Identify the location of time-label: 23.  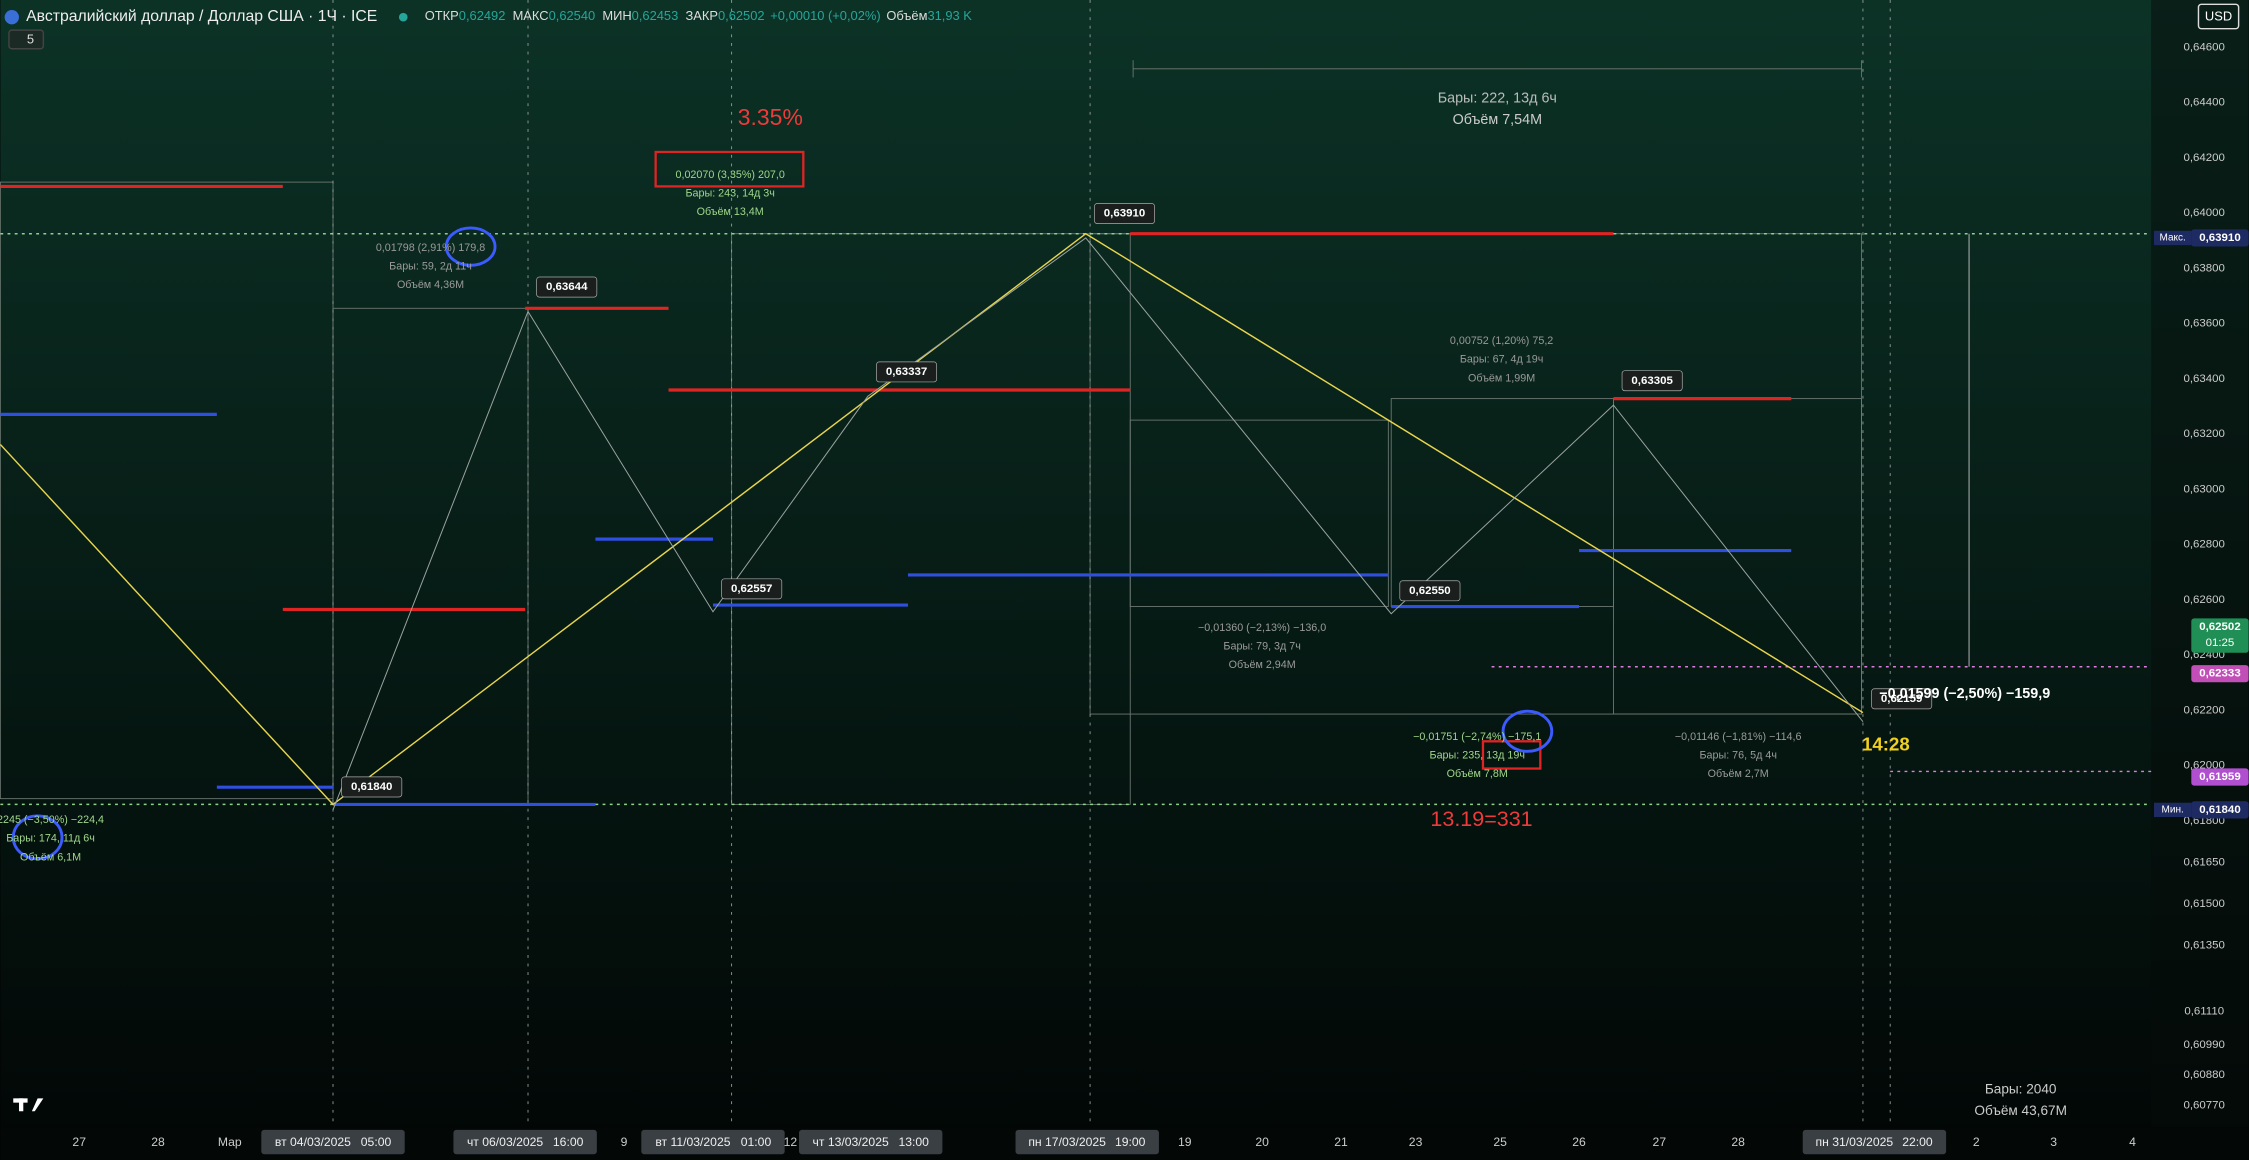
(1416, 1142).